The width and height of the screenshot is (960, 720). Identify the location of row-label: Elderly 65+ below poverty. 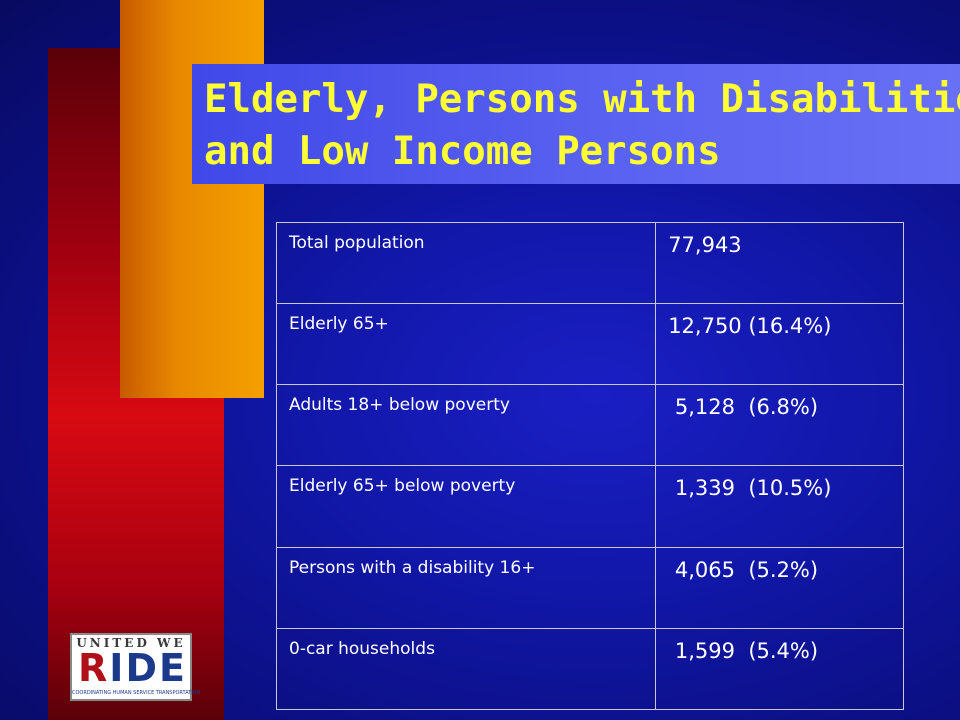
(466, 506).